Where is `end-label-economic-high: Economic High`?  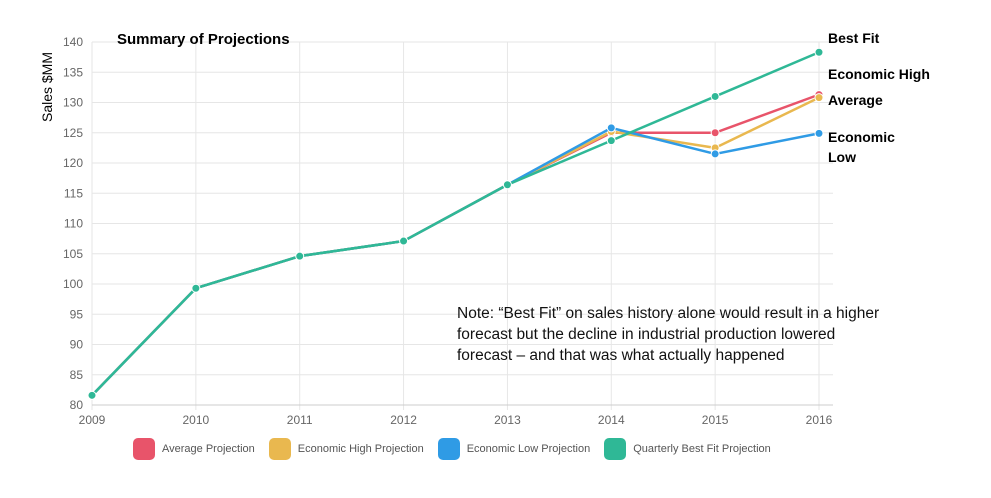 end-label-economic-high: Economic High is located at coordinates (879, 74).